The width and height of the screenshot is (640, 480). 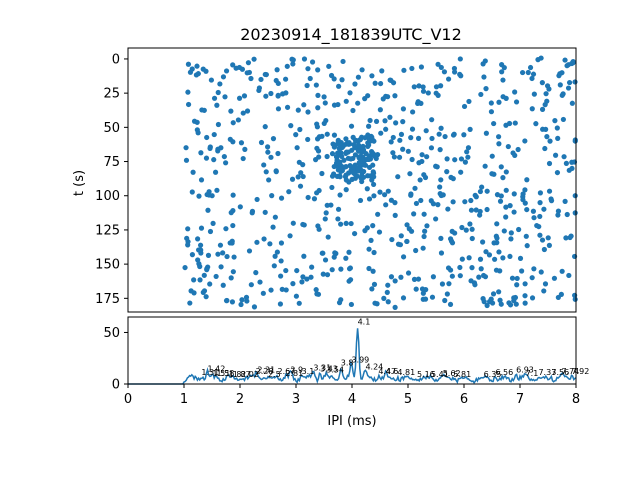 What do you see at coordinates (464, 399) in the screenshot?
I see `histogram-x-tick-label: 6` at bounding box center [464, 399].